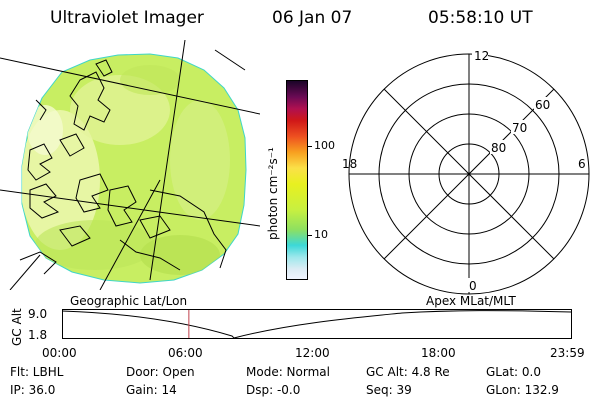 Image resolution: width=600 pixels, height=400 pixels. What do you see at coordinates (321, 234) in the screenshot?
I see `colorbar-label-10: 10` at bounding box center [321, 234].